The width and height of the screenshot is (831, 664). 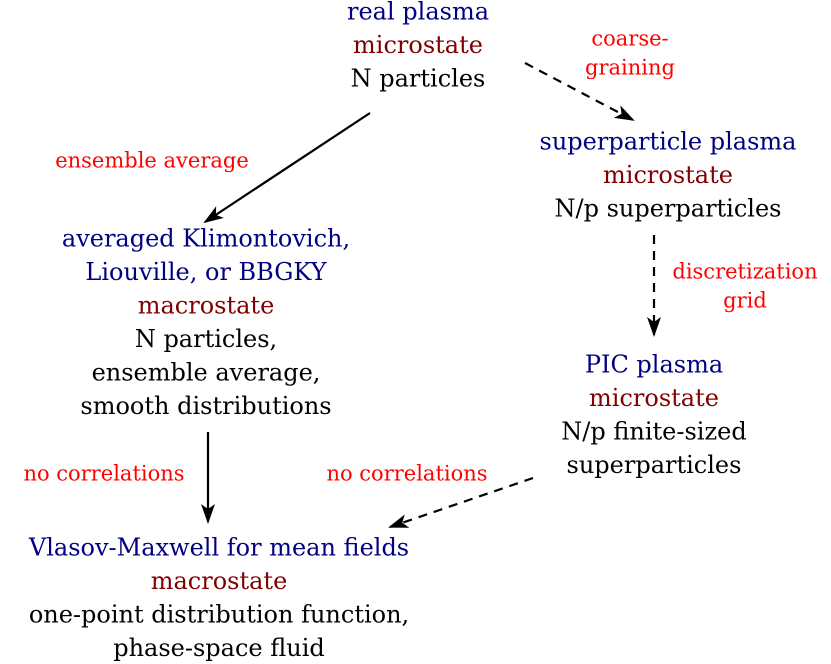 I want to click on node-desc: N/p superparticles, so click(x=668, y=209).